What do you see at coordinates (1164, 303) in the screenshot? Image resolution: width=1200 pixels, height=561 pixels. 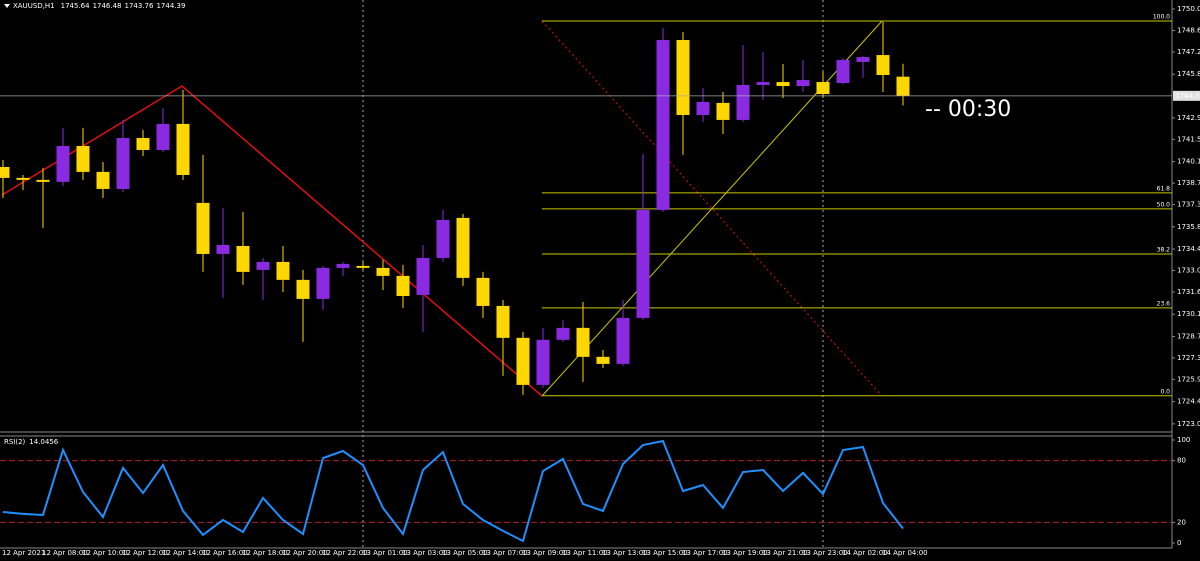 I see `fib-level-label: 23.6` at bounding box center [1164, 303].